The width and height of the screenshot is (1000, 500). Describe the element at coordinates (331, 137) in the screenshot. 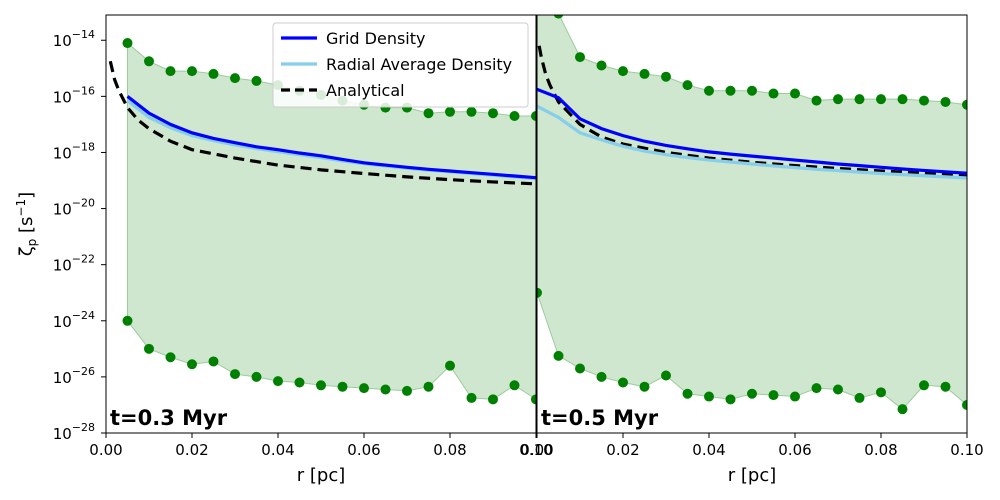

I see `grid-density-curve` at that location.